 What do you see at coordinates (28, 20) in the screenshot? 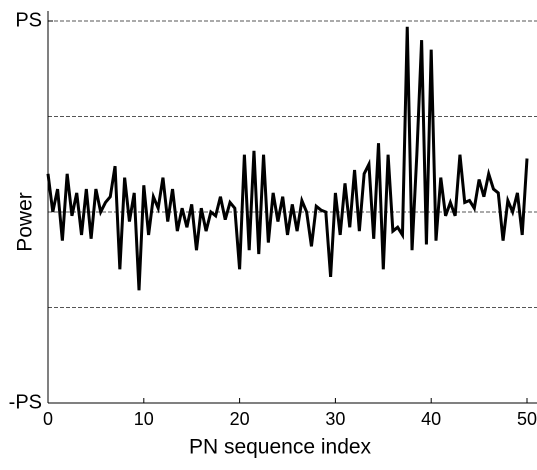
I see `y-tick-label: PS` at bounding box center [28, 20].